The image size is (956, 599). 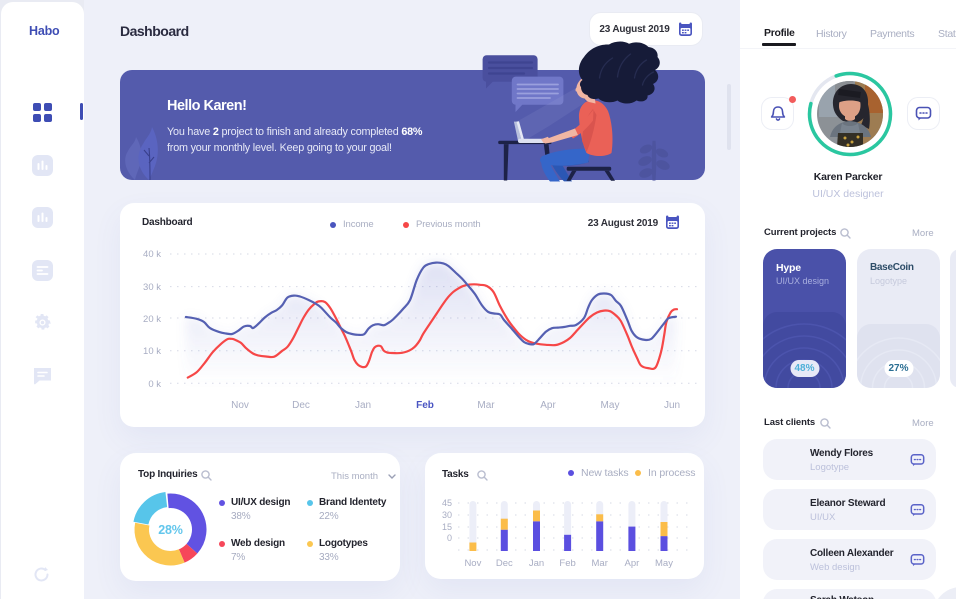 What do you see at coordinates (449, 538) in the screenshot?
I see `svg-text: 0` at bounding box center [449, 538].